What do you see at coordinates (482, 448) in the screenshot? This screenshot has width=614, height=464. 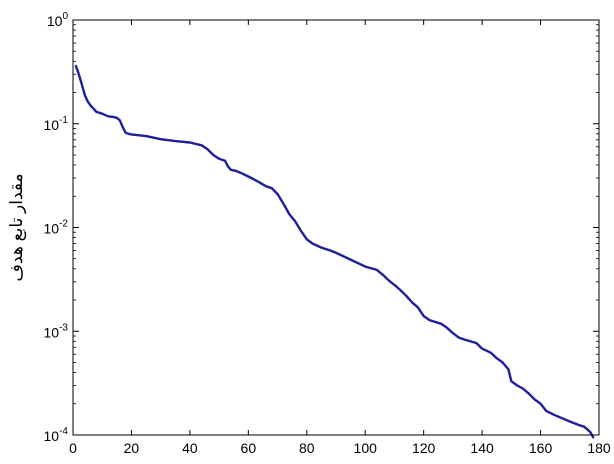 I see `x-tick-label: 140` at bounding box center [482, 448].